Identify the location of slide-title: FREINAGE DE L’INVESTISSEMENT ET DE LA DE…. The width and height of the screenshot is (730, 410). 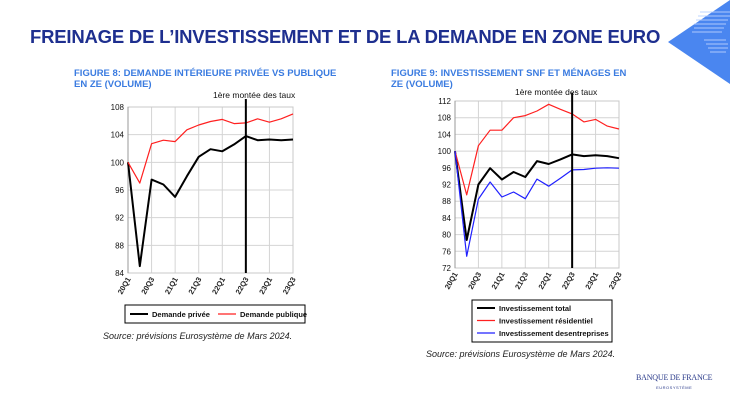
(345, 36).